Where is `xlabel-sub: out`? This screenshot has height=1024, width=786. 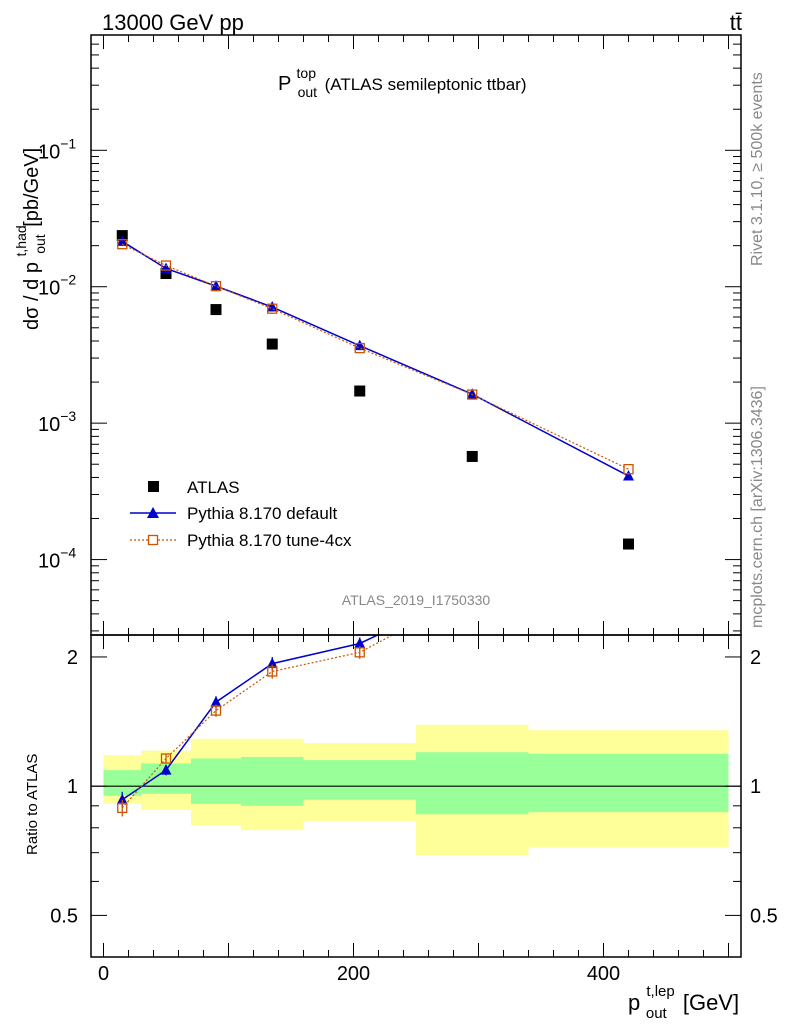
xlabel-sub: out is located at coordinates (657, 1013).